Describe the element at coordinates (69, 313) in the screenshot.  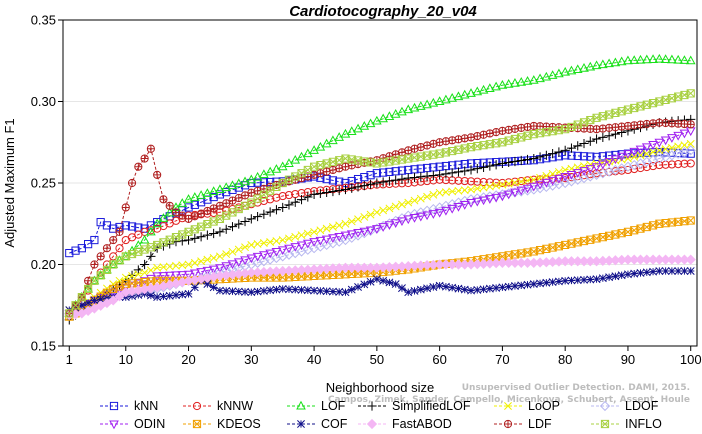
I see `data-point-inflo` at that location.